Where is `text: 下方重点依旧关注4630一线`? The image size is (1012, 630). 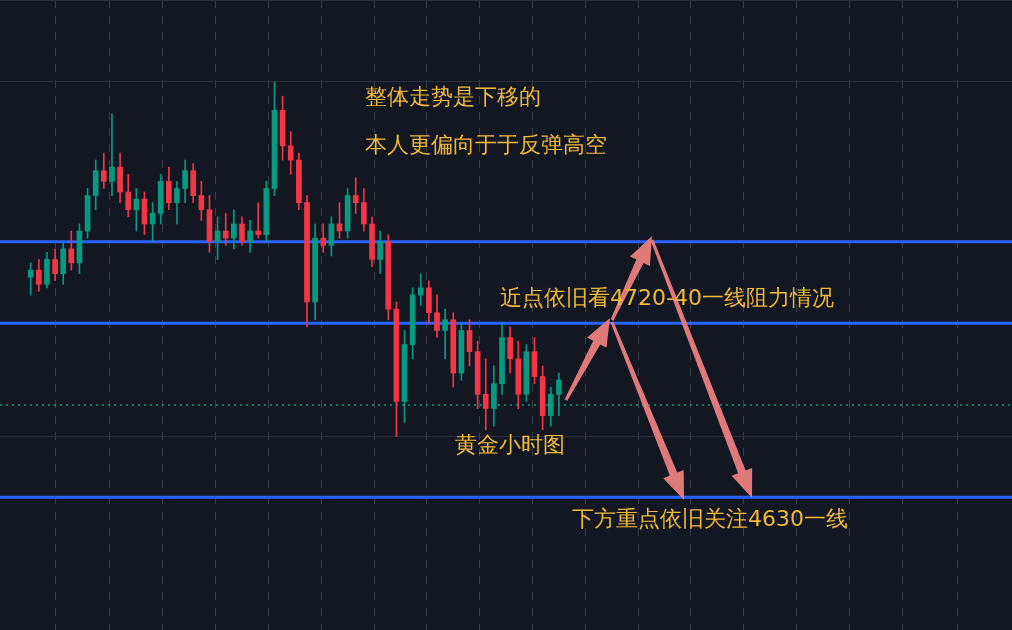 text: 下方重点依旧关注4630一线 is located at coordinates (710, 519).